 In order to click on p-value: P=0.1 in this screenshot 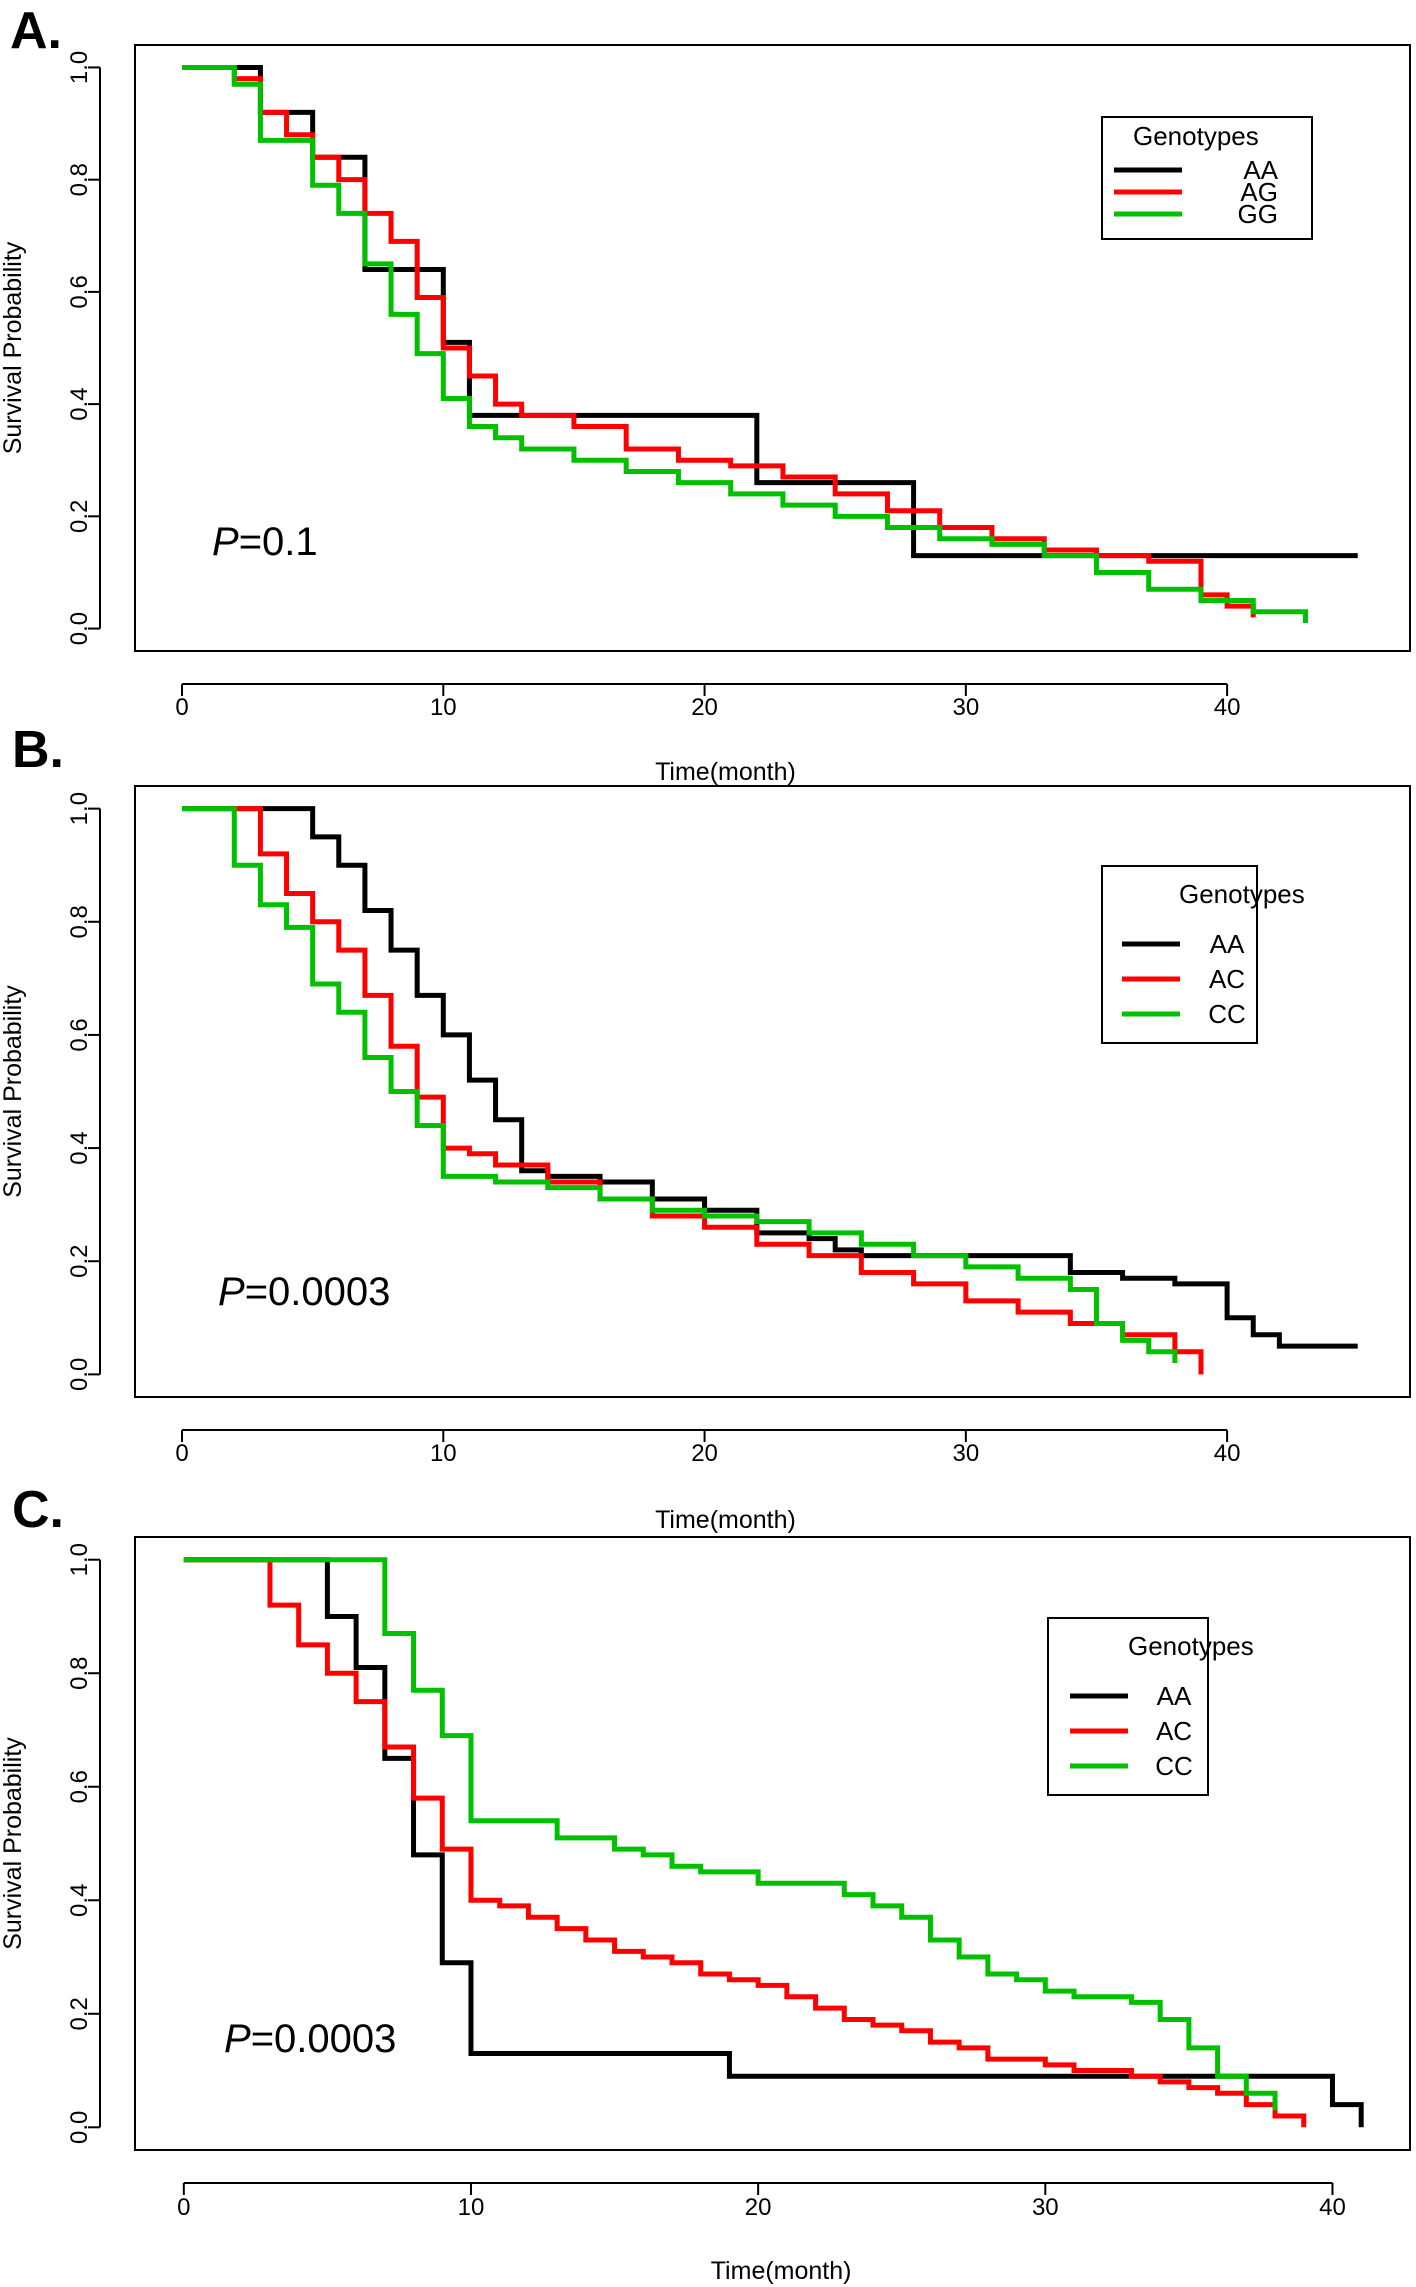, I will do `click(265, 542)`.